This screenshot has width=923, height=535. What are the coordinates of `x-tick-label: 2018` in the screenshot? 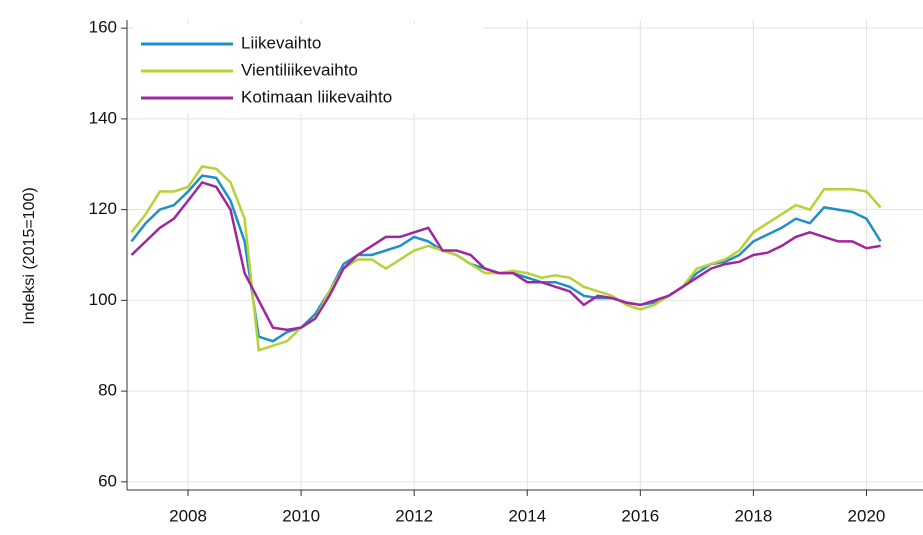 It's located at (753, 515).